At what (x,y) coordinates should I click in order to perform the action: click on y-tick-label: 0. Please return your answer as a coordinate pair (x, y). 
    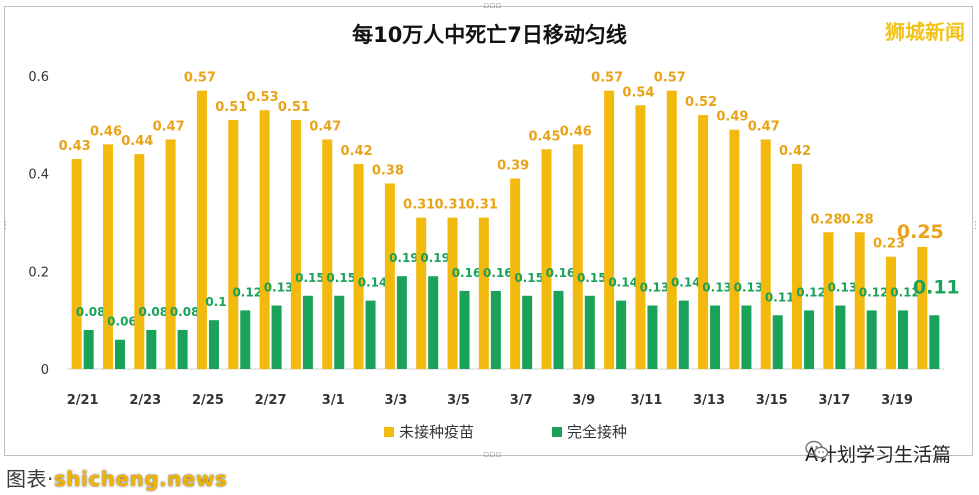
    Looking at the image, I should click on (45, 370).